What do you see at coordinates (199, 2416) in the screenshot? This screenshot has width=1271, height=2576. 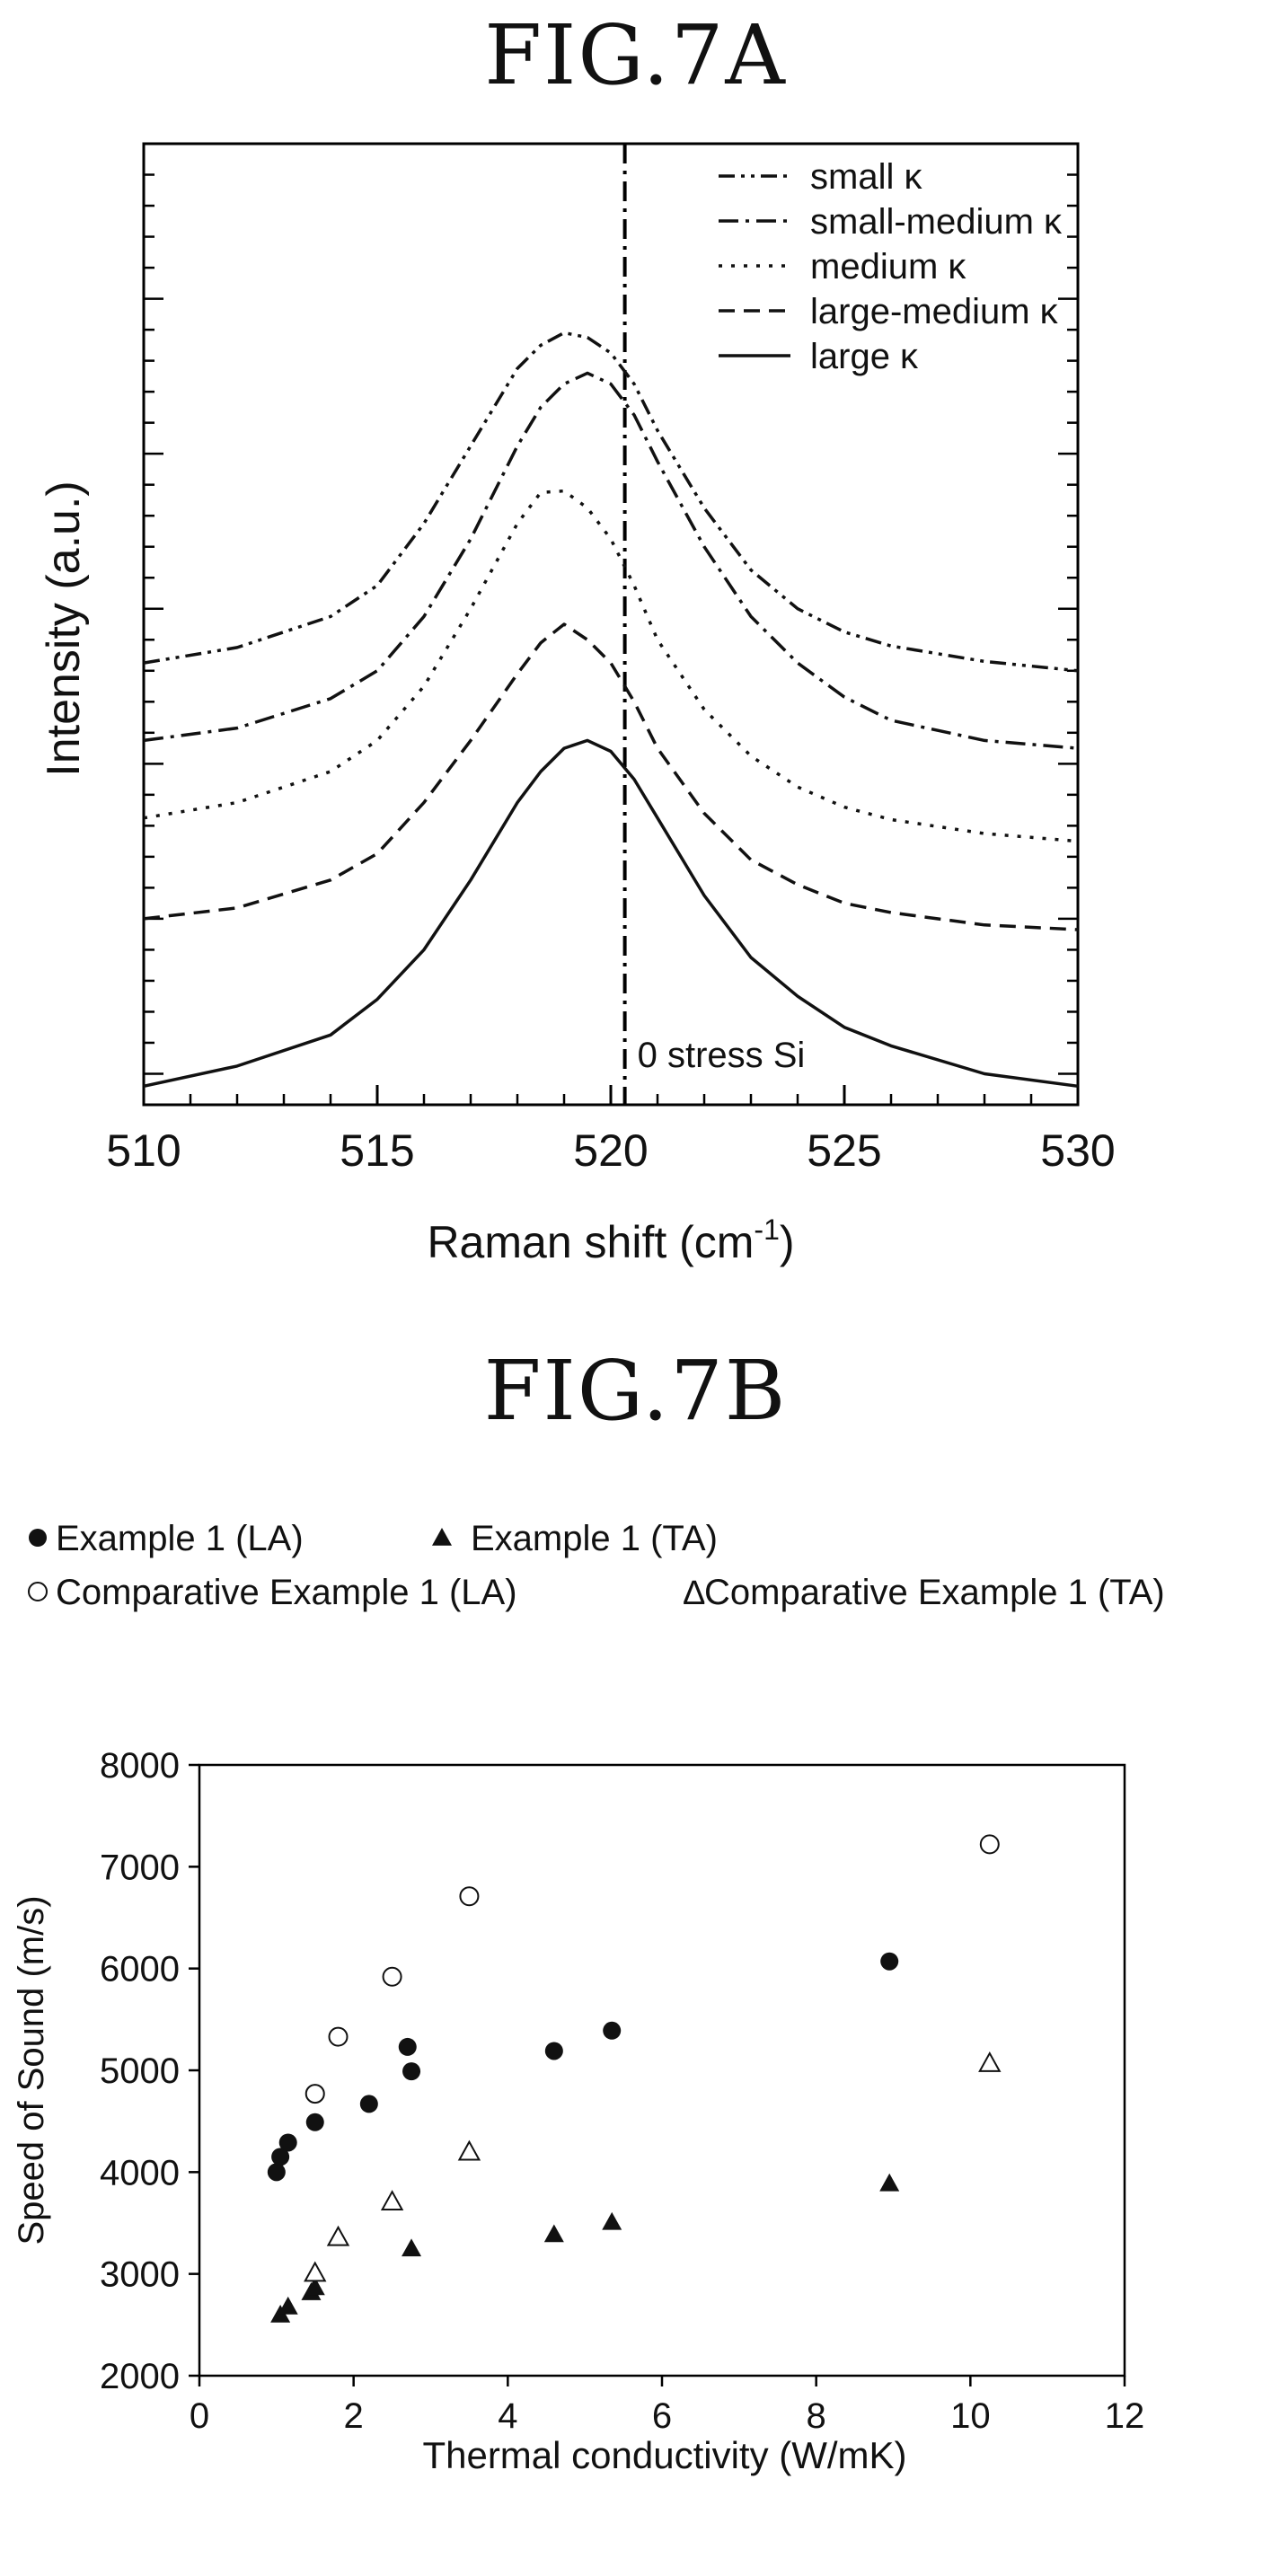 I see `x-tick-label: 0` at bounding box center [199, 2416].